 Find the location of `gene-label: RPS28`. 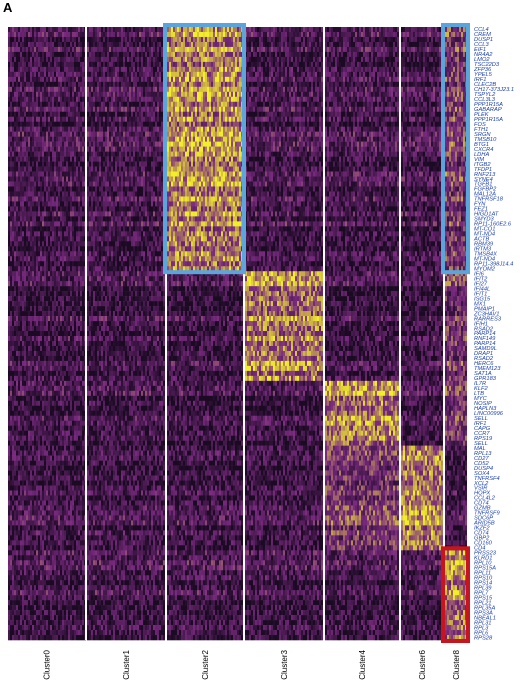

gene-label: RPS28 is located at coordinates (483, 638).